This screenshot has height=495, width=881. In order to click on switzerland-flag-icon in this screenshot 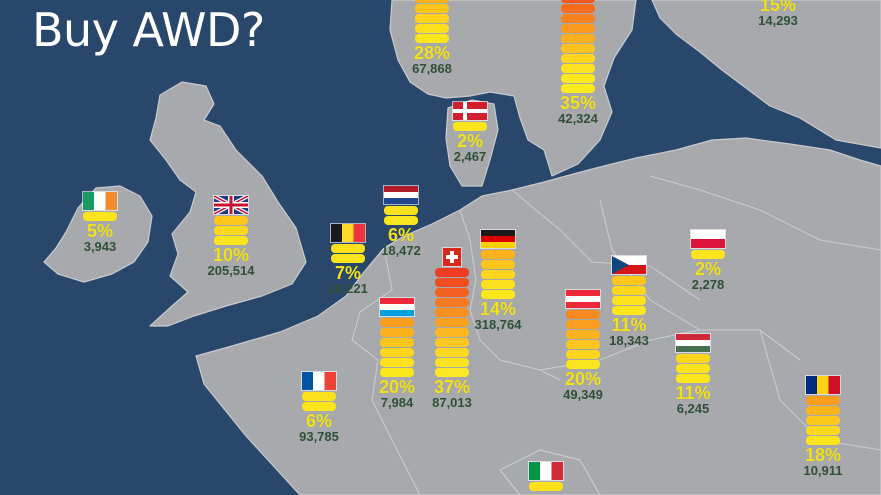, I will do `click(452, 257)`.